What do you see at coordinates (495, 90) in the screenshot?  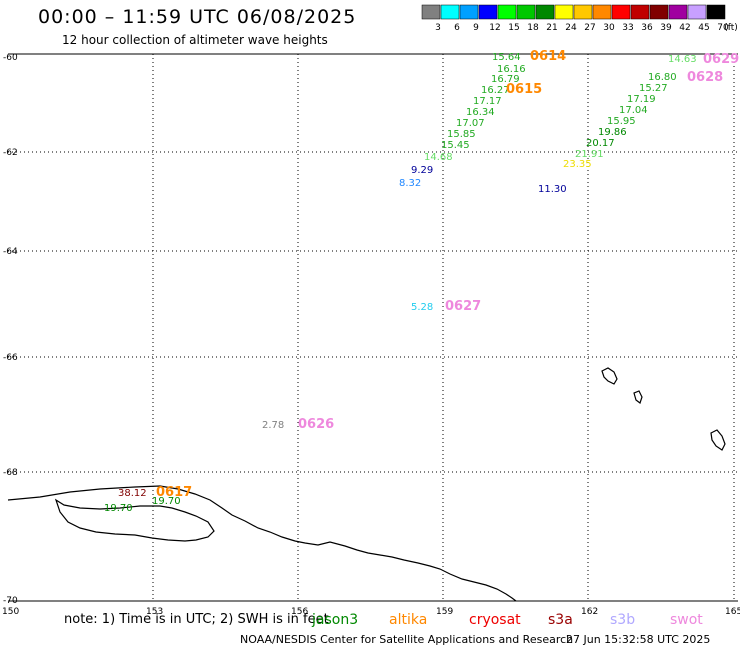 I see `swh-value: 16.27` at bounding box center [495, 90].